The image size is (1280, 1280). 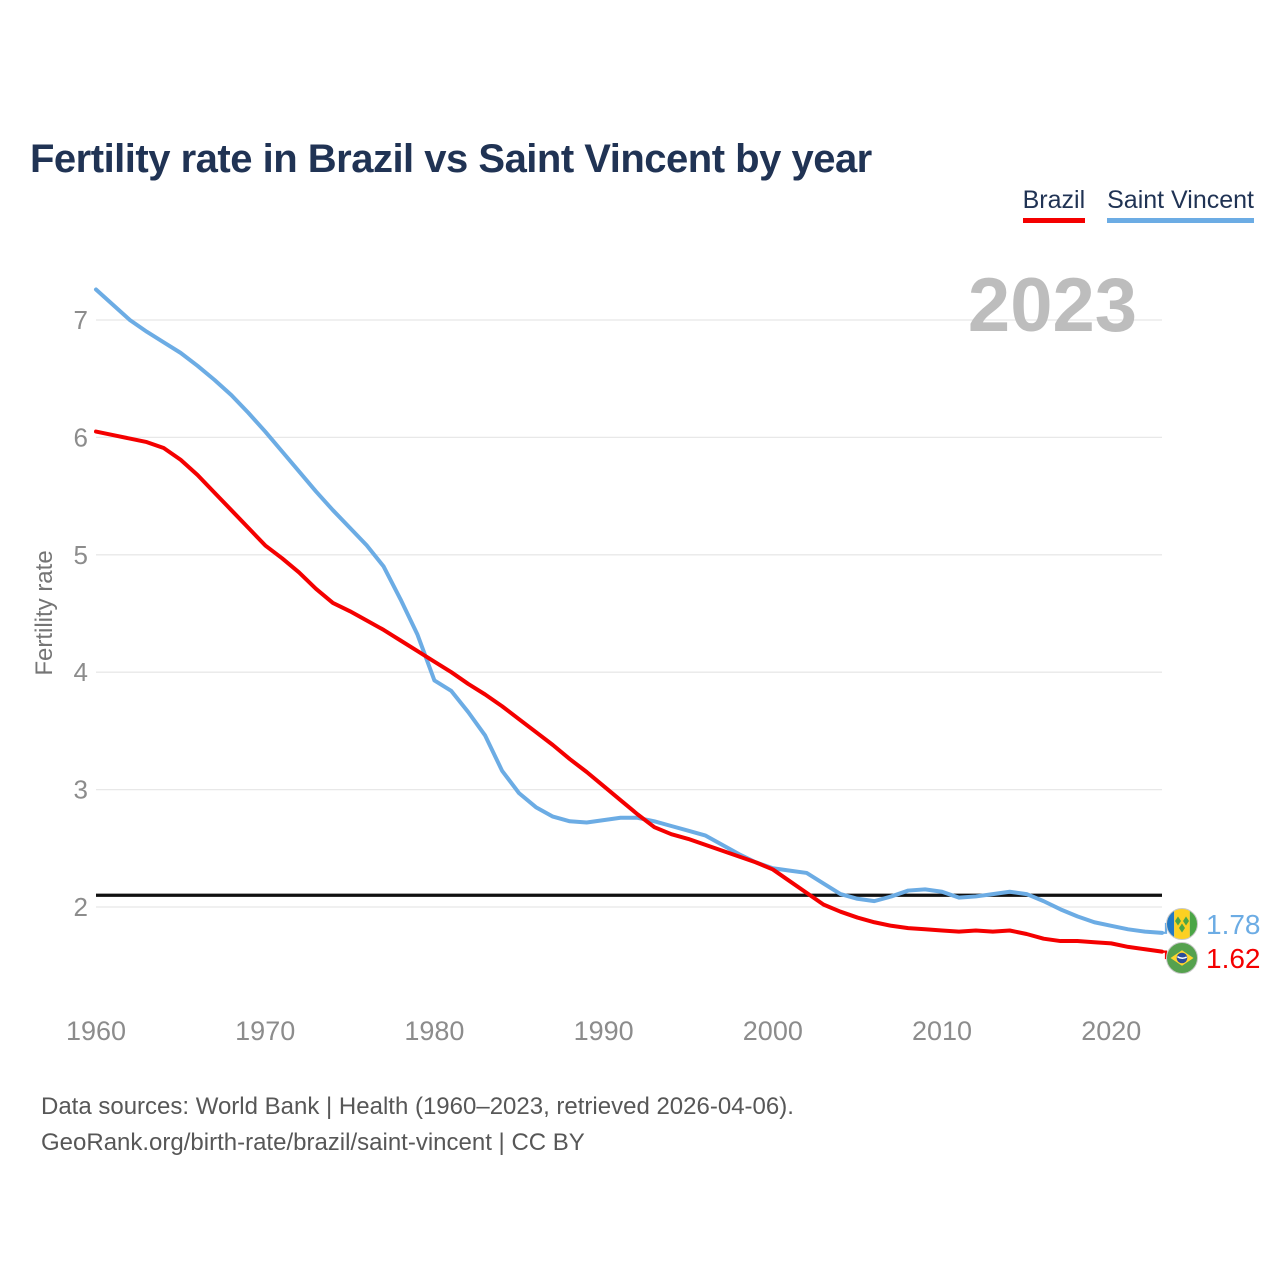 I want to click on y-tick-label: 4, so click(x=81, y=672).